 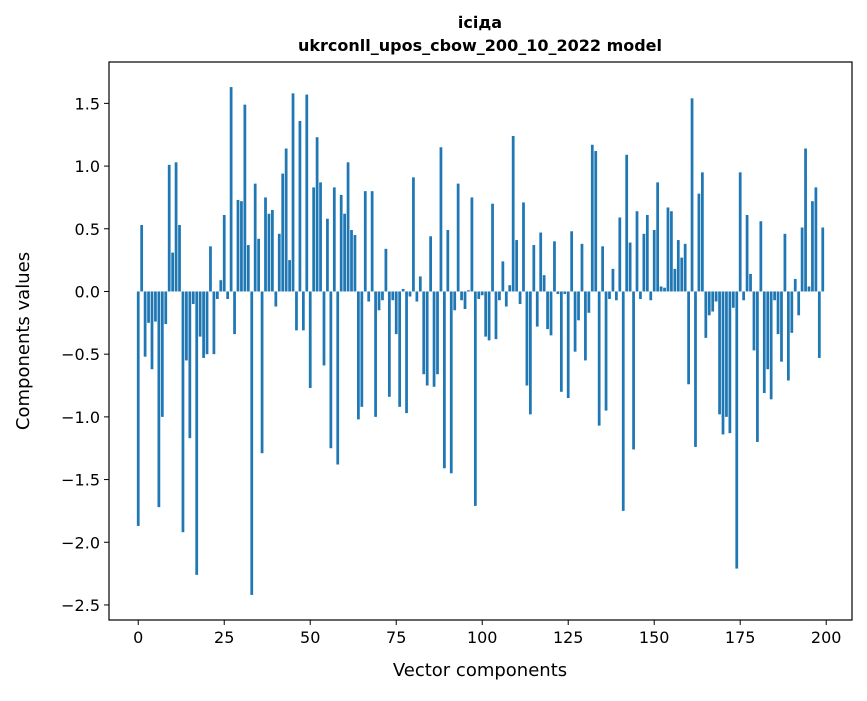 What do you see at coordinates (80, 605) in the screenshot?
I see `y-tick-label: −2.5` at bounding box center [80, 605].